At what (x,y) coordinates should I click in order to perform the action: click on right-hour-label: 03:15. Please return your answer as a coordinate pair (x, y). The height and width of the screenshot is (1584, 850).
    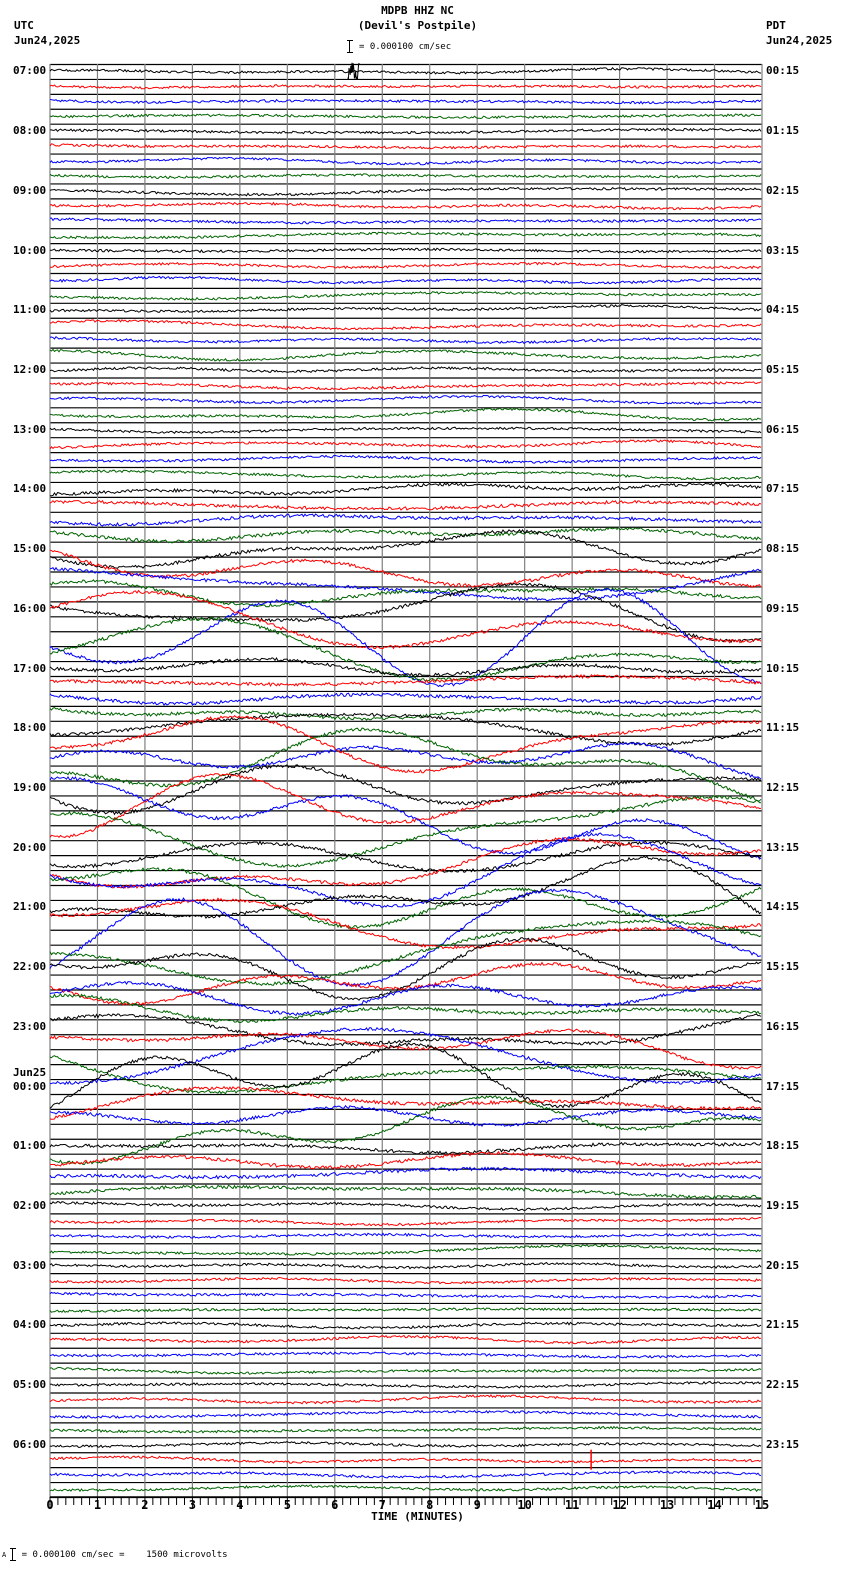
    Looking at the image, I should click on (783, 250).